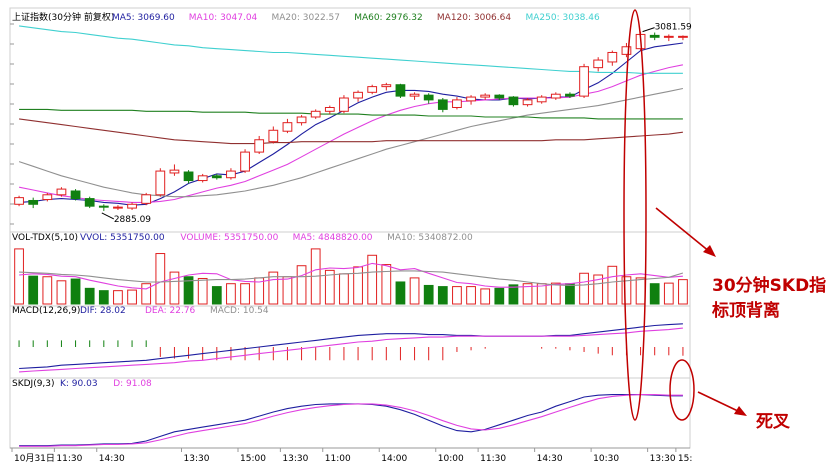 The width and height of the screenshot is (840, 468). I want to click on price-panel-title: 上证指数(30分钟 前复权), so click(63, 17).